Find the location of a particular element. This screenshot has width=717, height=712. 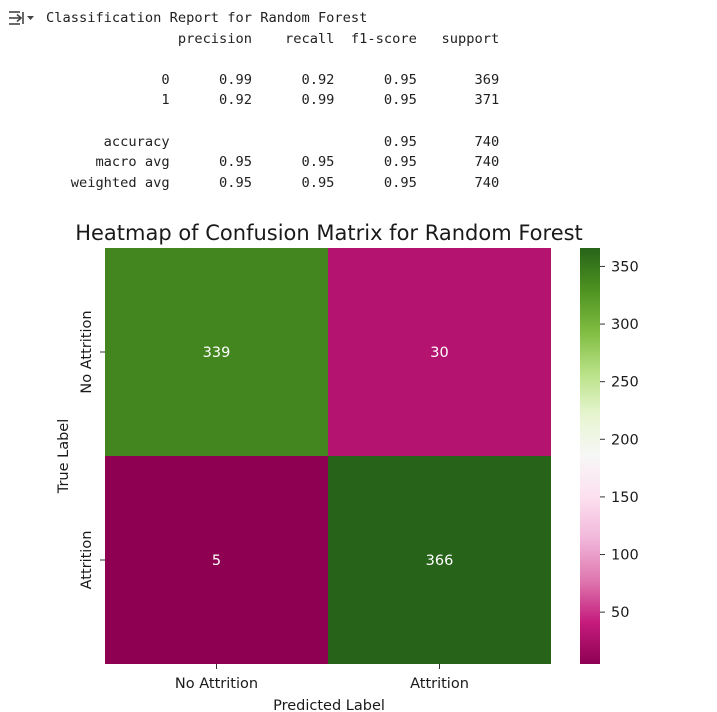

colorbar-tick-label: 350 is located at coordinates (625, 267).